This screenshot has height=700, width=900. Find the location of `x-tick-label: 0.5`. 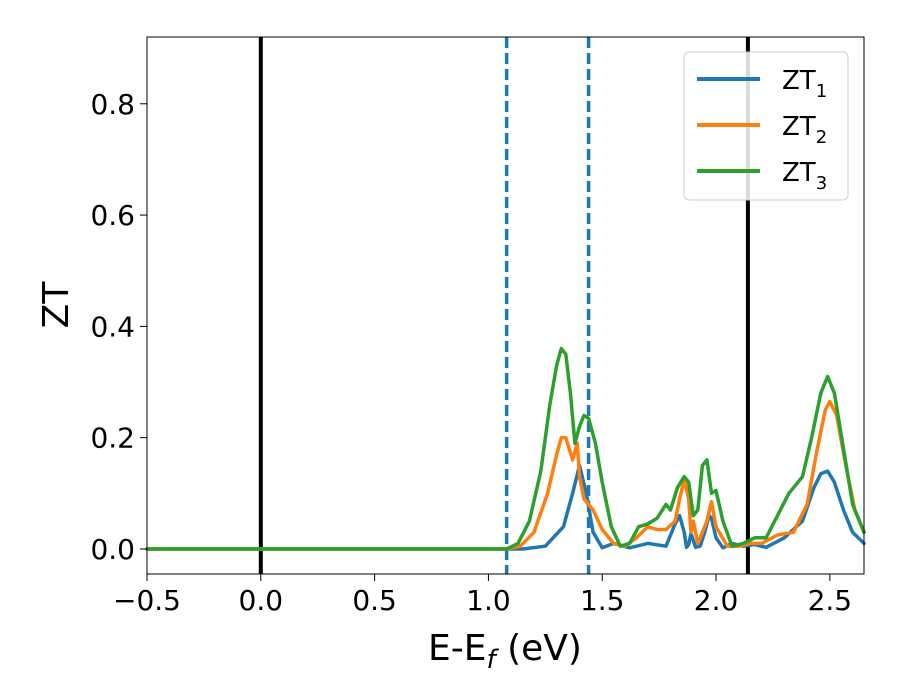

x-tick-label: 0.5 is located at coordinates (374, 600).